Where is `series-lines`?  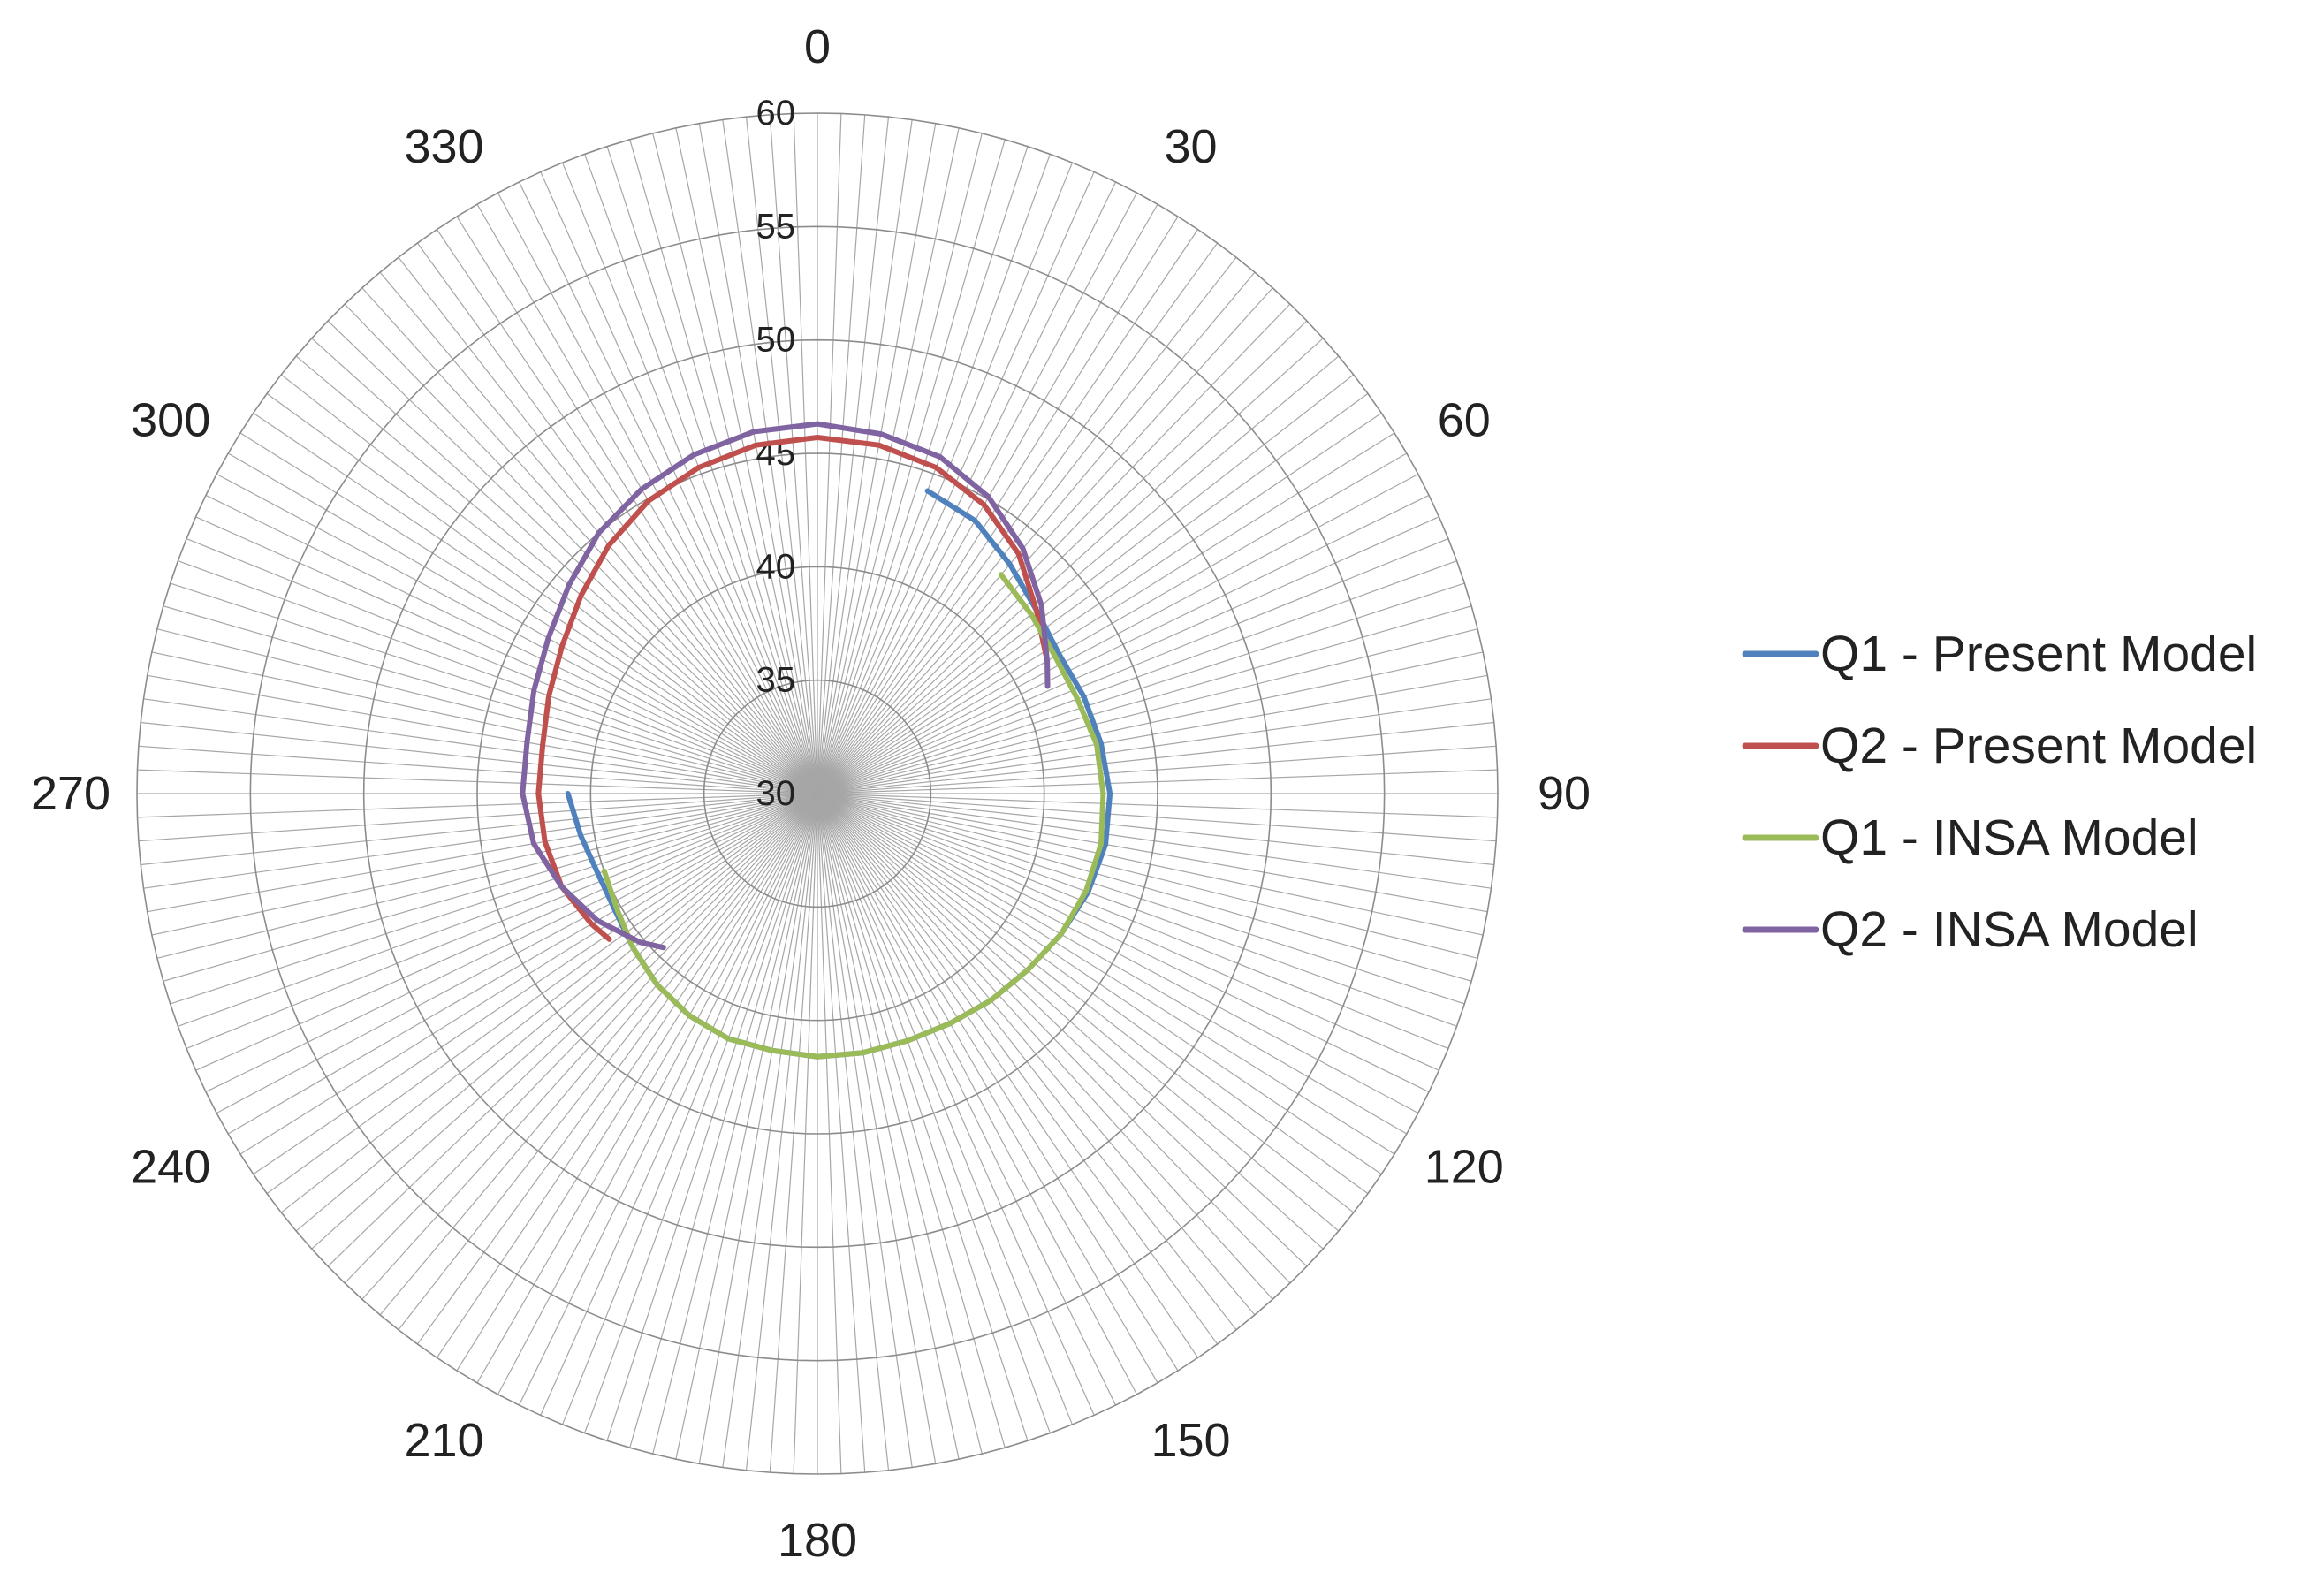 series-lines is located at coordinates (817, 740).